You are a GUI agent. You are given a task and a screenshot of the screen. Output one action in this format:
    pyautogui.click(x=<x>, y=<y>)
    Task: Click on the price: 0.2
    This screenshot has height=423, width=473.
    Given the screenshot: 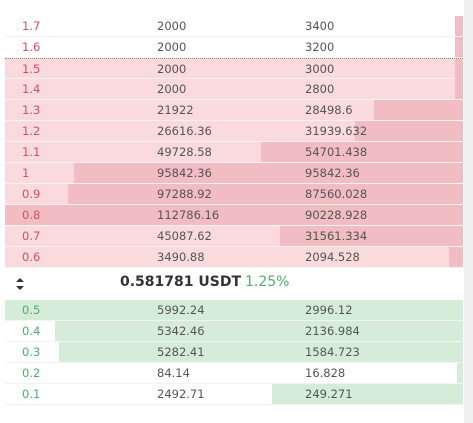 What is the action you would take?
    pyautogui.click(x=31, y=373)
    